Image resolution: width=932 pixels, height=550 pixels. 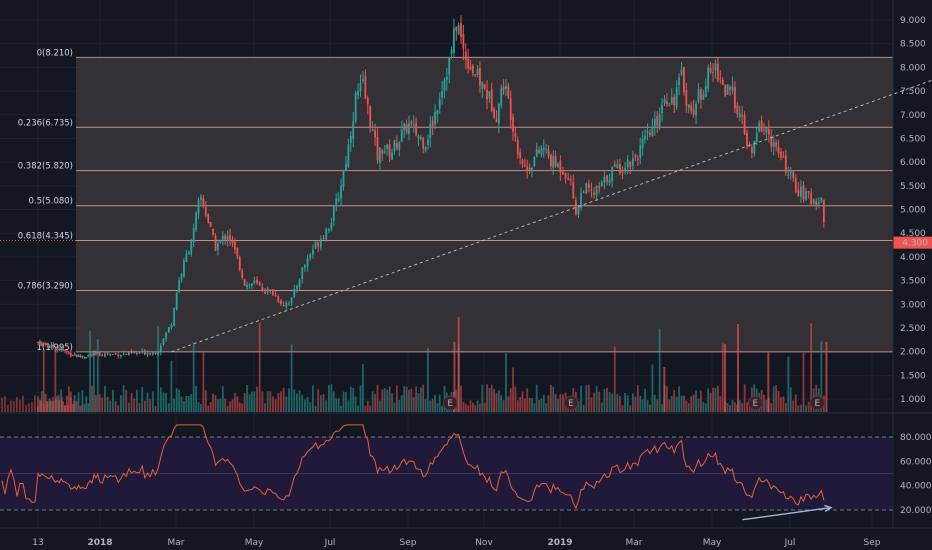 What do you see at coordinates (330, 543) in the screenshot?
I see `time-axis-tick: Jul` at bounding box center [330, 543].